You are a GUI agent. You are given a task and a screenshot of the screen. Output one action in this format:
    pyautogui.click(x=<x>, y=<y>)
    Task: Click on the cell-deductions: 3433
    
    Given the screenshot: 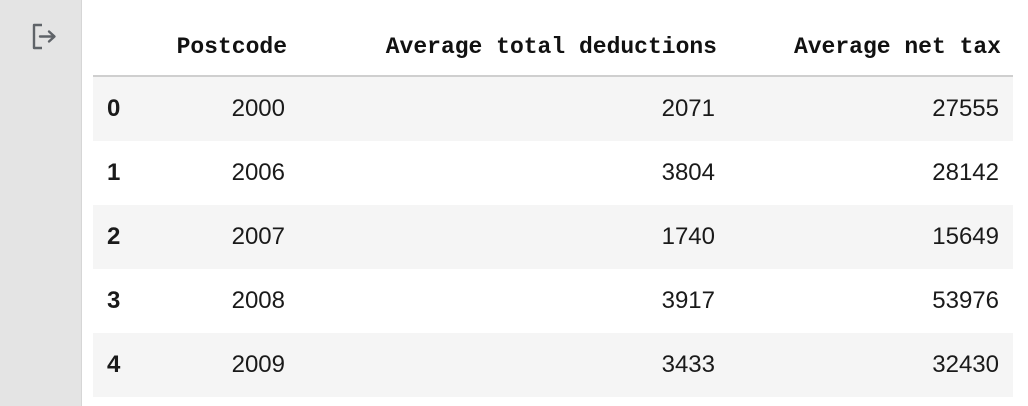 What is the action you would take?
    pyautogui.click(x=688, y=364)
    